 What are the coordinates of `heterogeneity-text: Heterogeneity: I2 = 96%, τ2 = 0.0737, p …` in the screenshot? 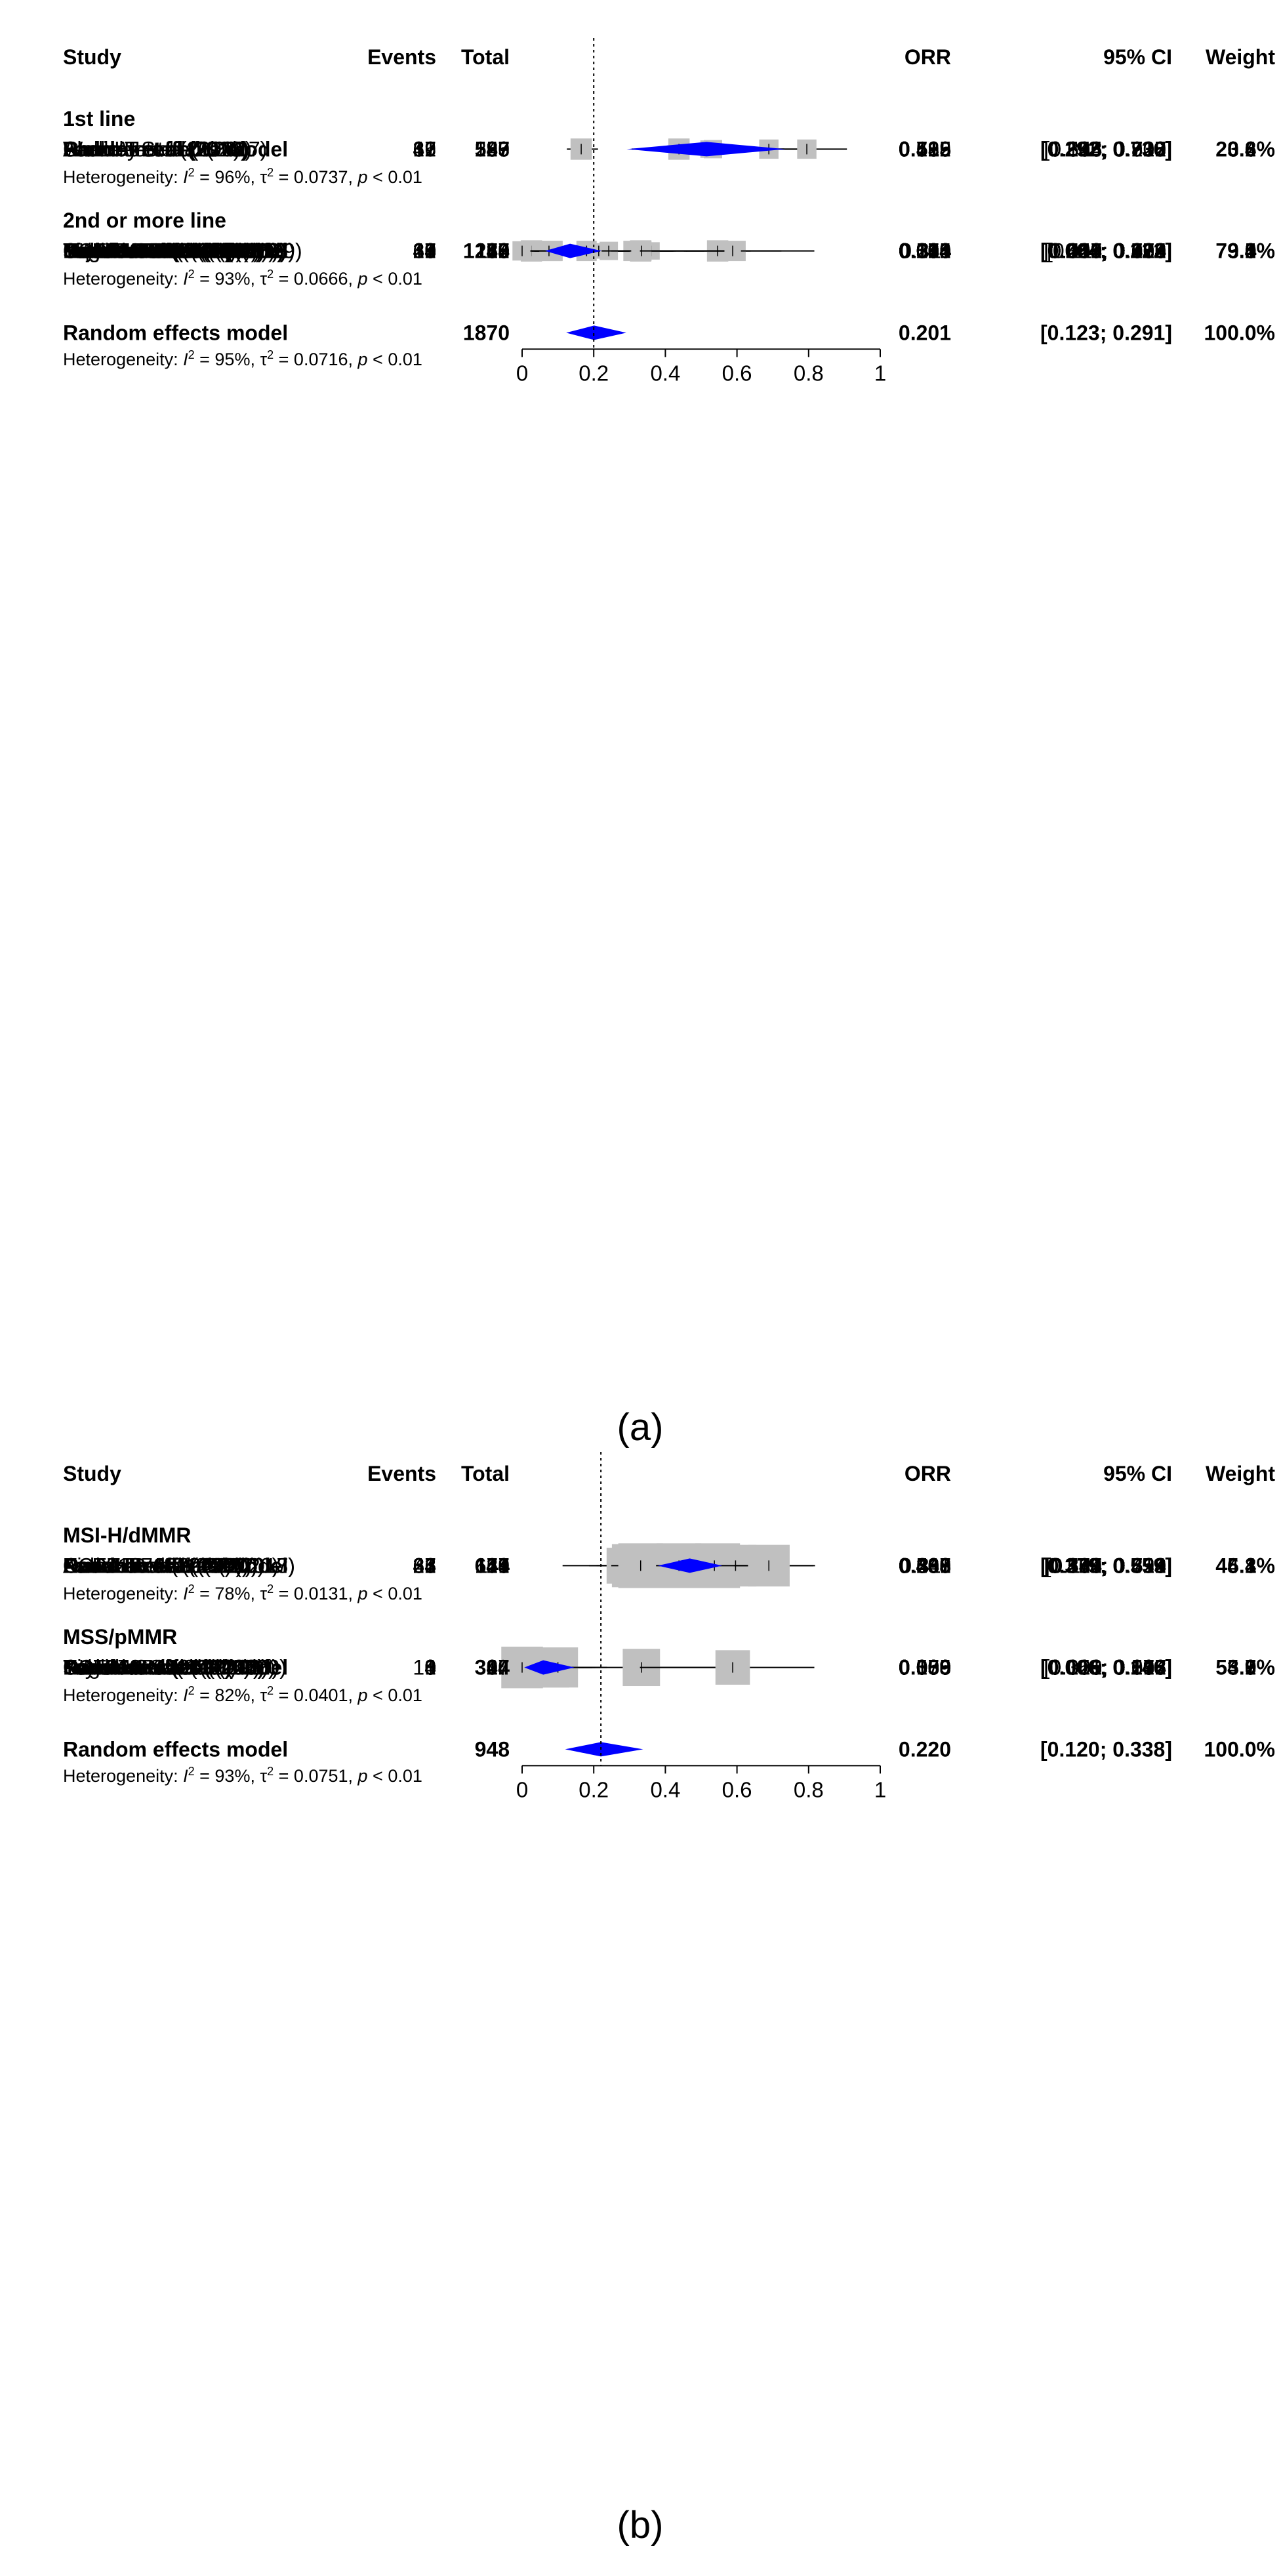 It's located at (242, 176).